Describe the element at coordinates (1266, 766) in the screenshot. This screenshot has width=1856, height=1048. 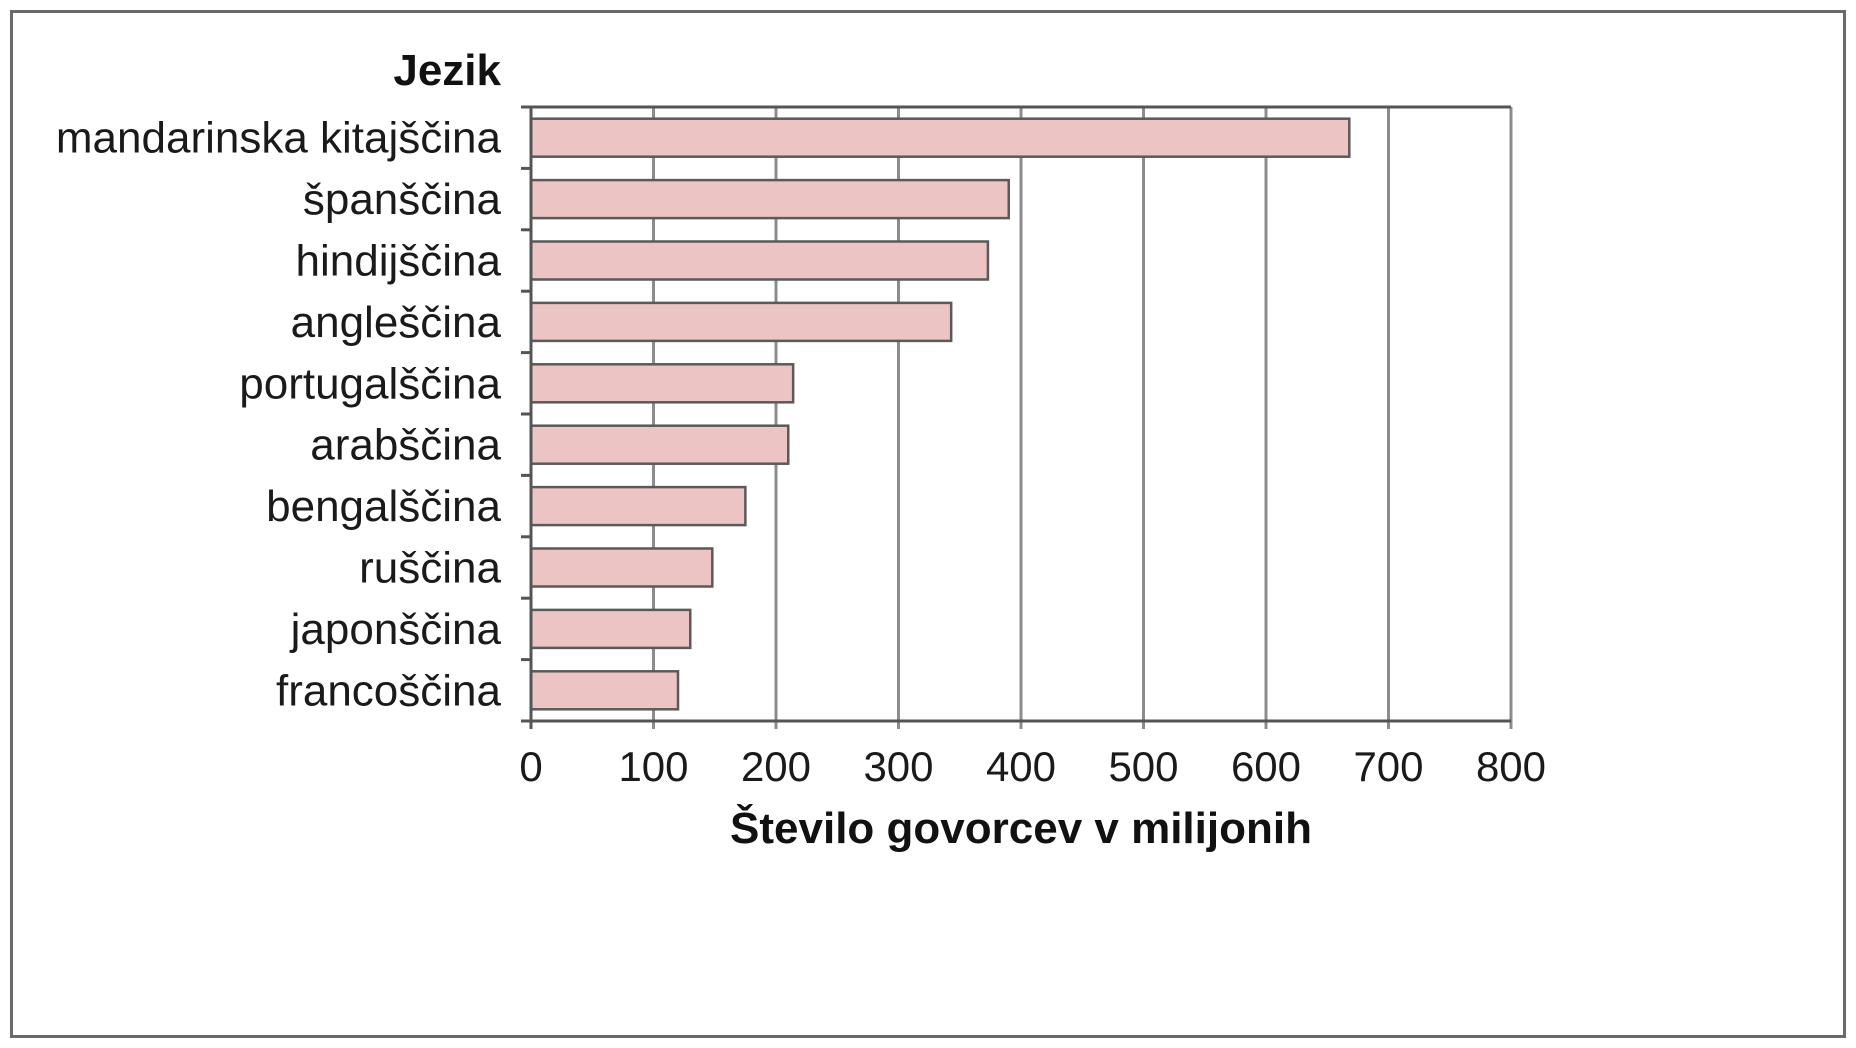
I see `x-tick-label: 600` at that location.